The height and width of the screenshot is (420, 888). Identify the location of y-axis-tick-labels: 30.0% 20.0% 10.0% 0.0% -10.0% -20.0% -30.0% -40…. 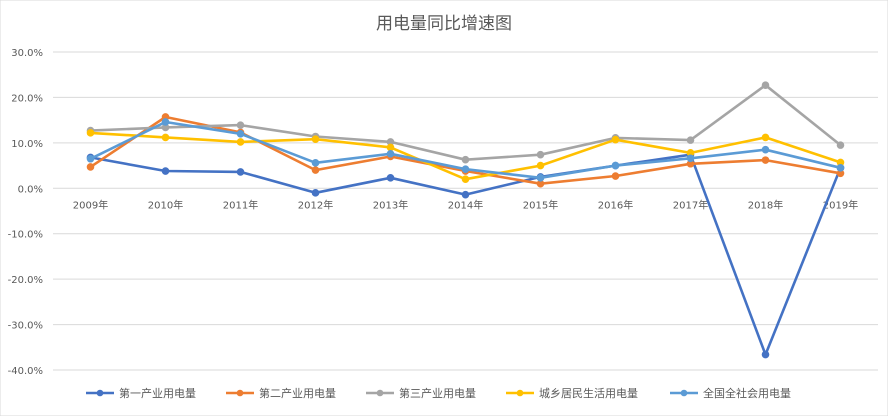
(25, 212).